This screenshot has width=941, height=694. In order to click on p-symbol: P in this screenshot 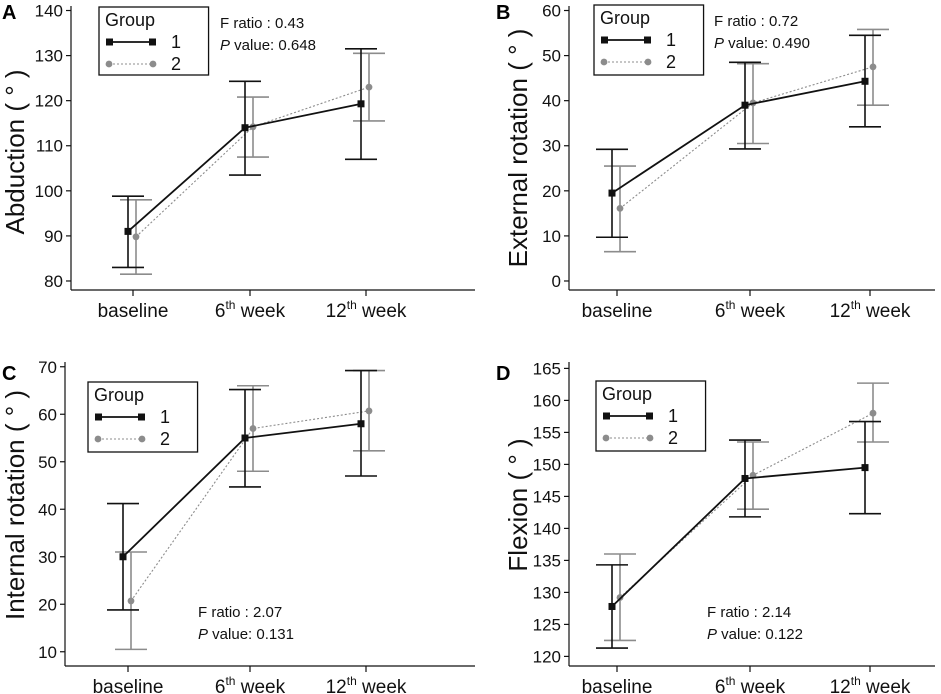, I will do `click(203, 634)`.